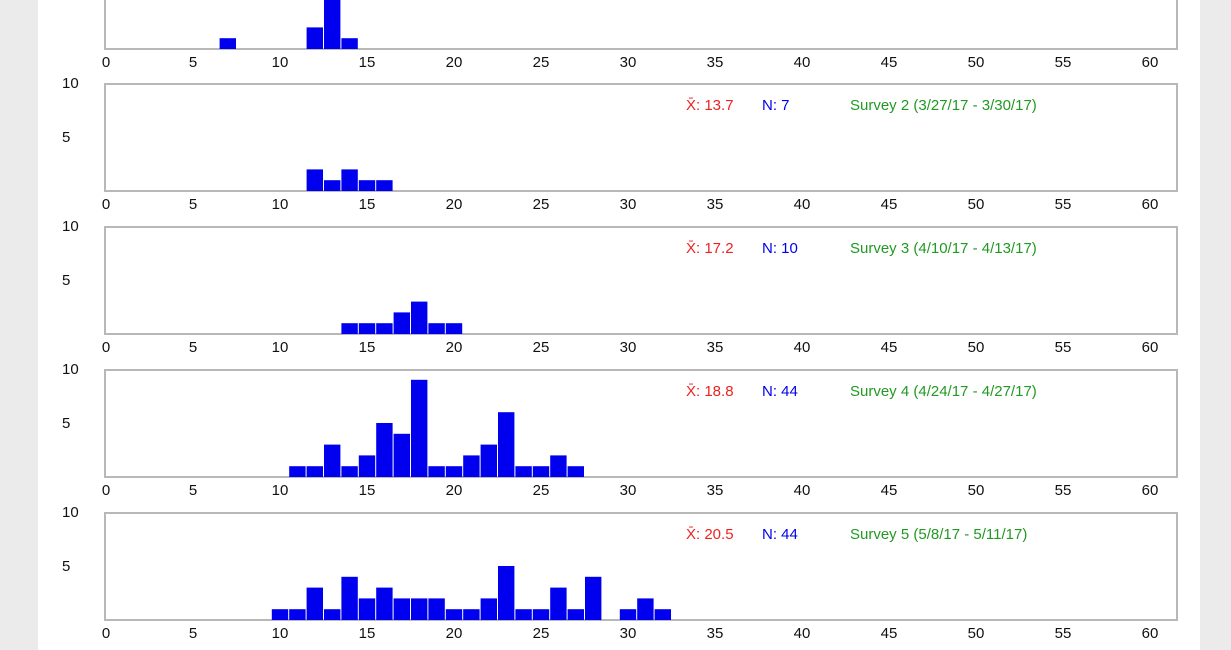  I want to click on n-label: N: 10, so click(780, 248).